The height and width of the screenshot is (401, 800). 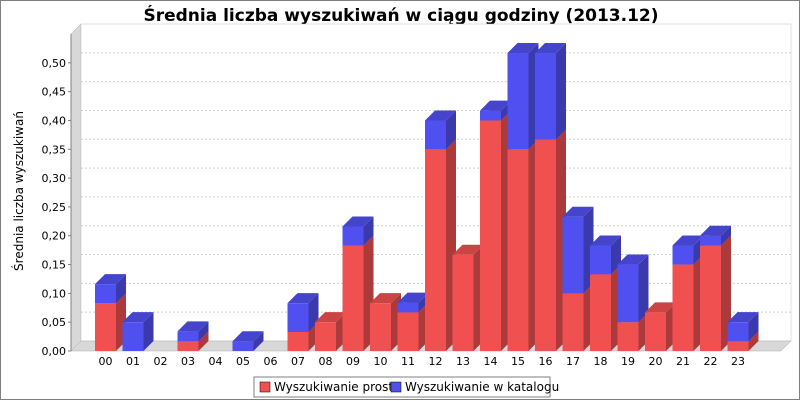 I want to click on x-tick-label: 03, so click(x=188, y=361).